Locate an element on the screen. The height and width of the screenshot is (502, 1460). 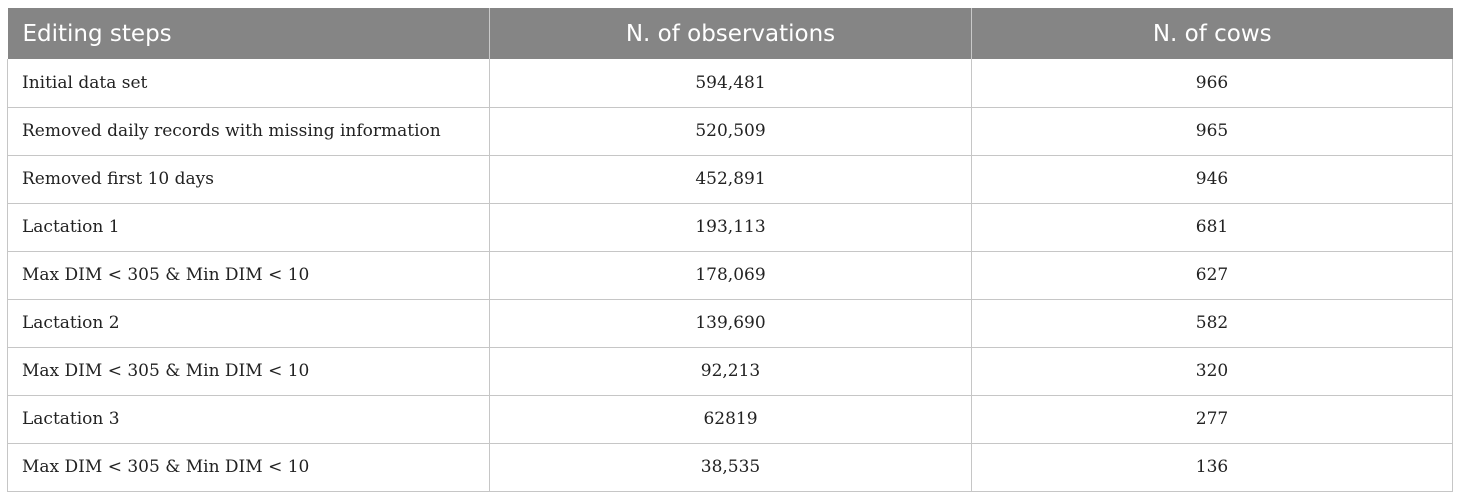
cell-step: Removed first 10 days is located at coordinates (248, 179).